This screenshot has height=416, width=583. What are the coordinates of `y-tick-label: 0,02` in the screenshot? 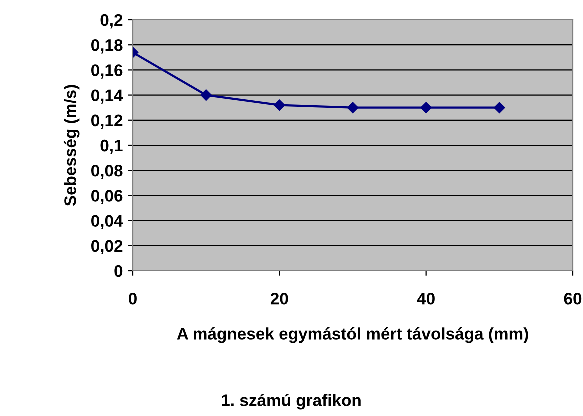 It's located at (107, 247).